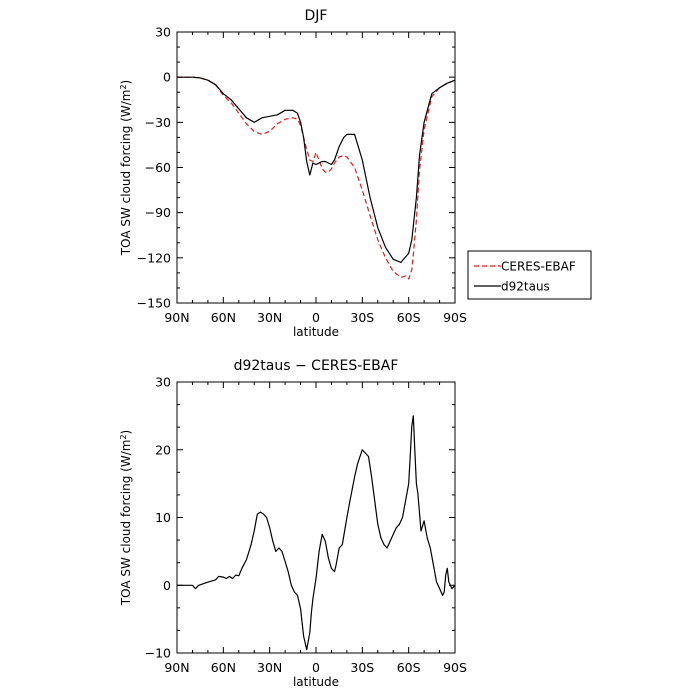 The width and height of the screenshot is (700, 700). Describe the element at coordinates (158, 212) in the screenshot. I see `y-tick-label: −90` at that location.